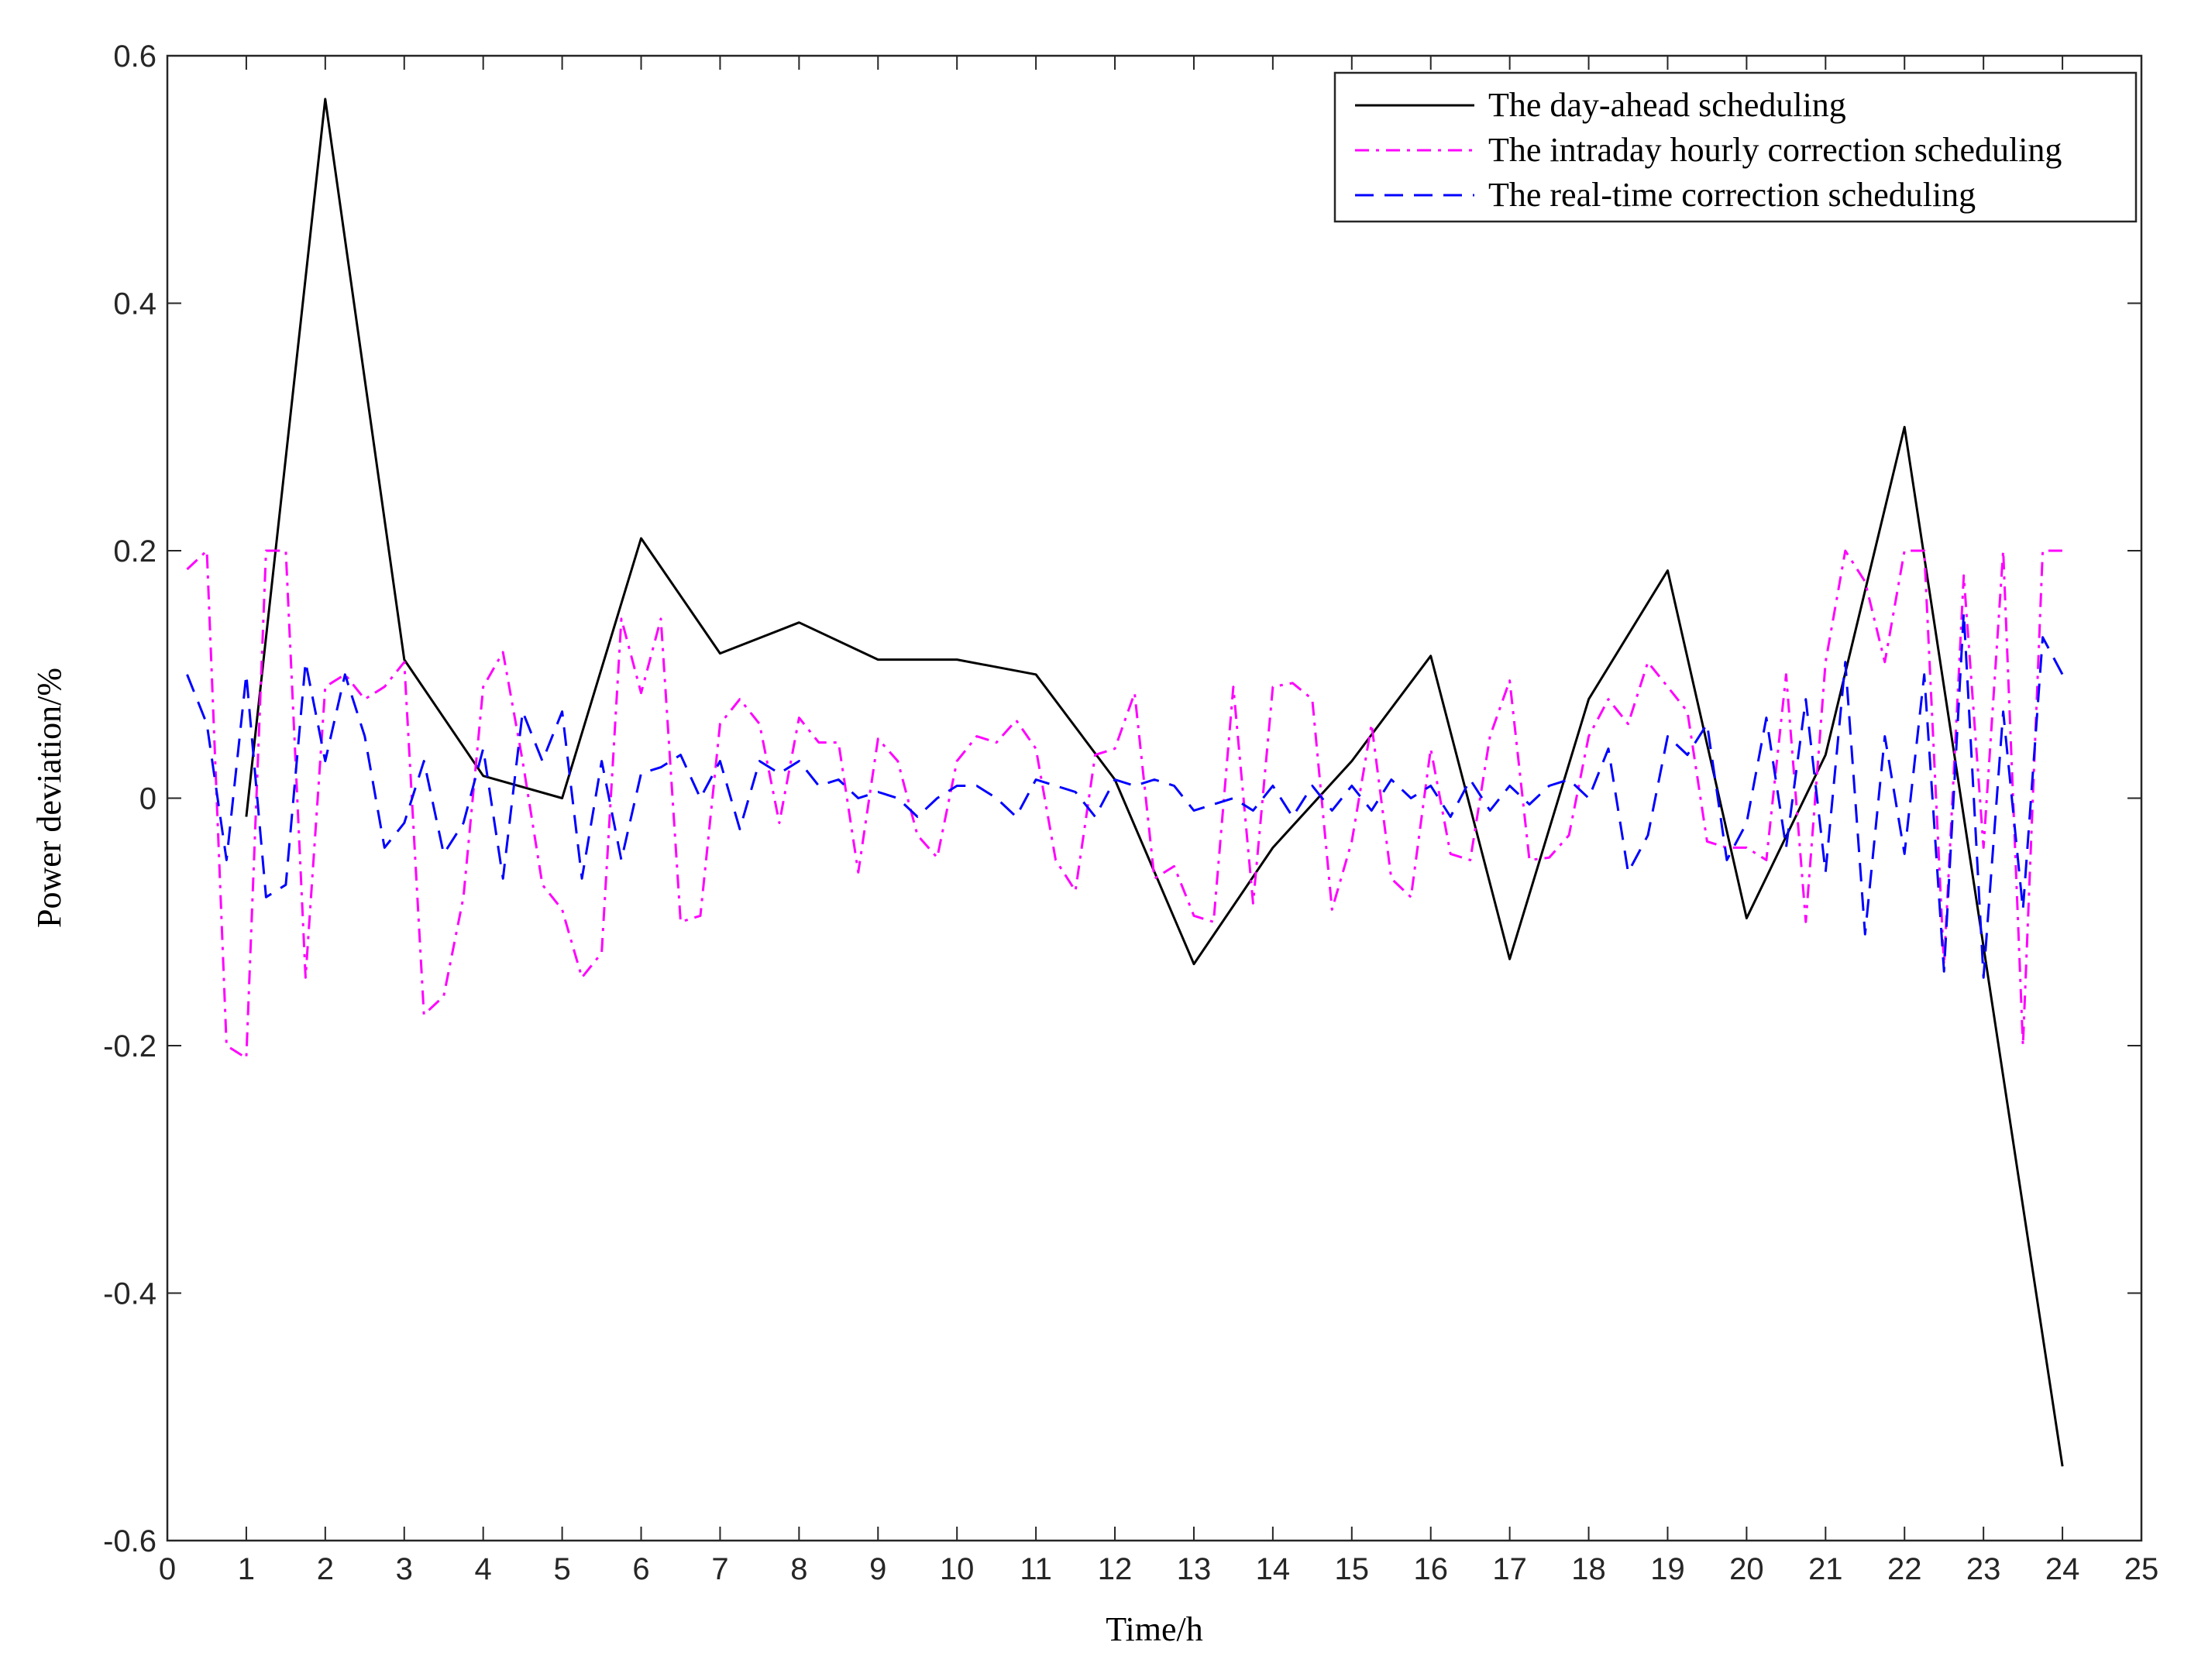  What do you see at coordinates (1825, 1569) in the screenshot?
I see `x-tick-label: 21` at bounding box center [1825, 1569].